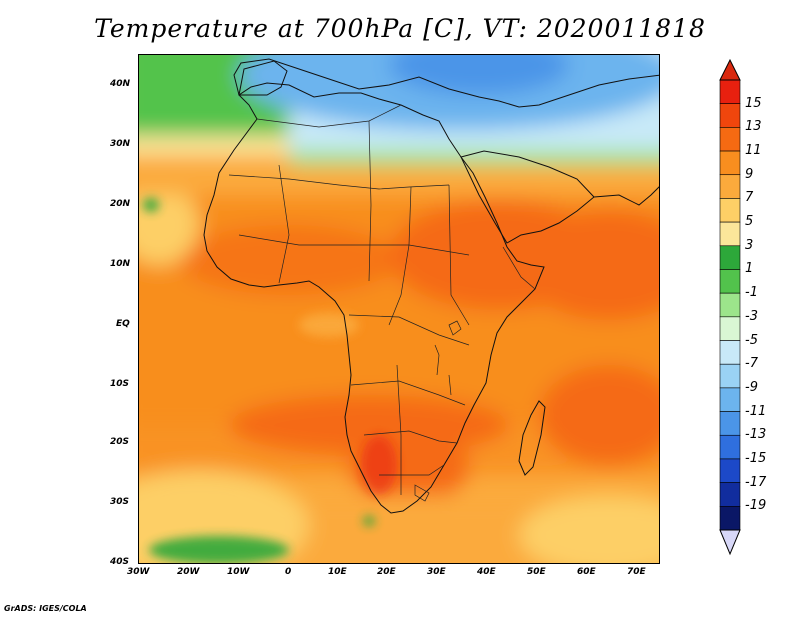 The width and height of the screenshot is (800, 618). Describe the element at coordinates (756, 411) in the screenshot. I see `colorbar-label: -11` at that location.